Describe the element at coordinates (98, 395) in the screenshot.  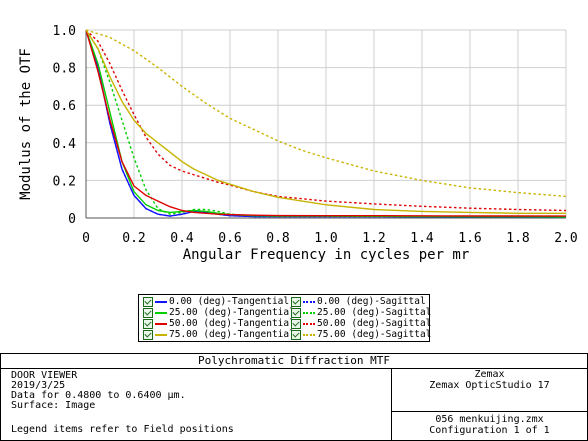
I see `info-line-3: Data for 0.4800 to 0.6400 µm.` at that location.